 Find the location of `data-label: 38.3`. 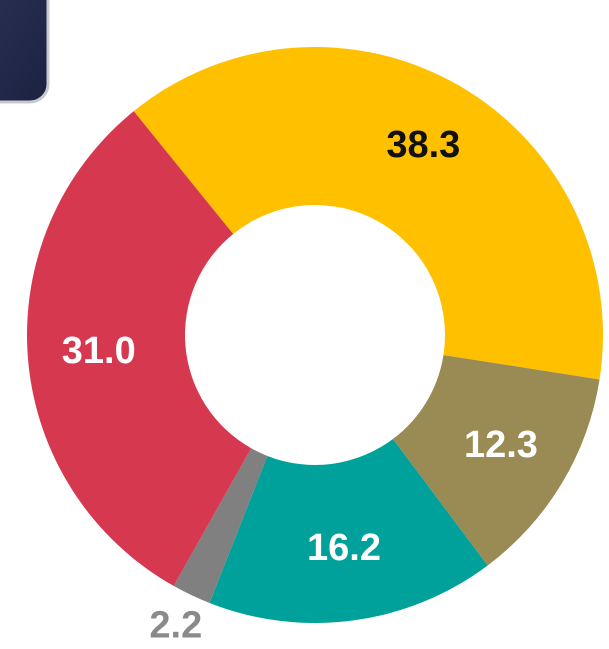

data-label: 38.3 is located at coordinates (423, 145).